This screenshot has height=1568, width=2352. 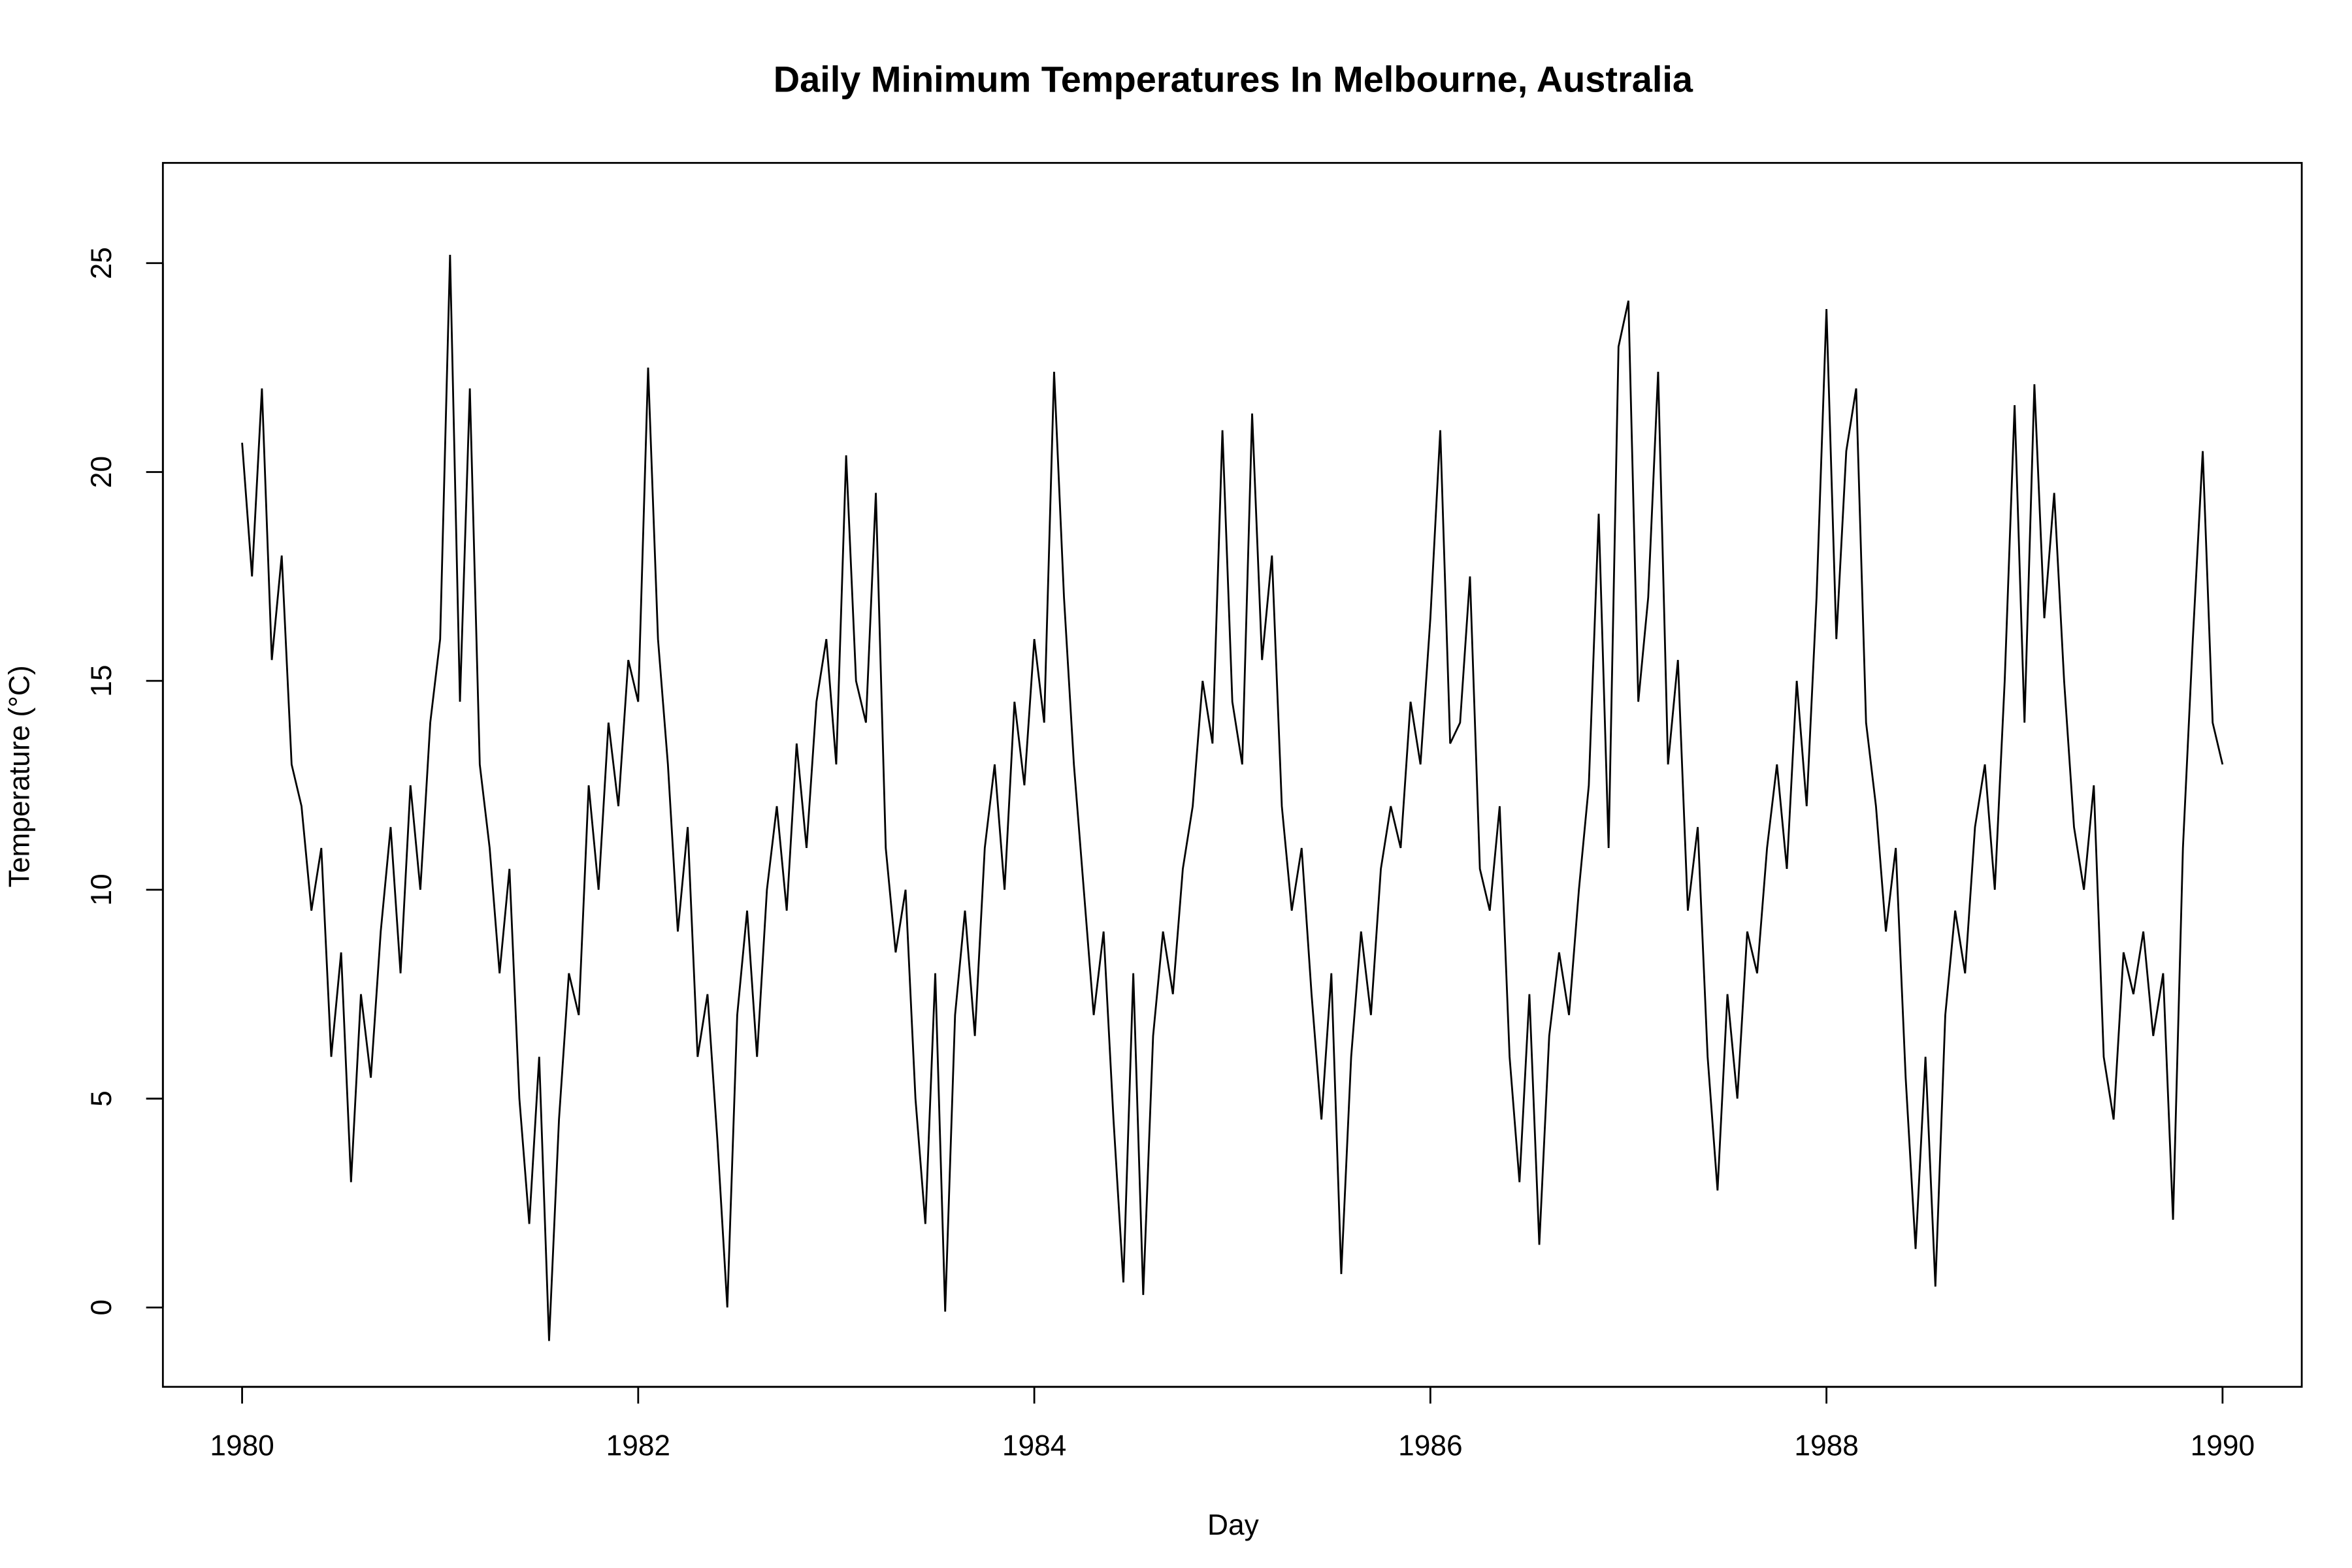 What do you see at coordinates (102, 1098) in the screenshot?
I see `y-tick-label: 5` at bounding box center [102, 1098].